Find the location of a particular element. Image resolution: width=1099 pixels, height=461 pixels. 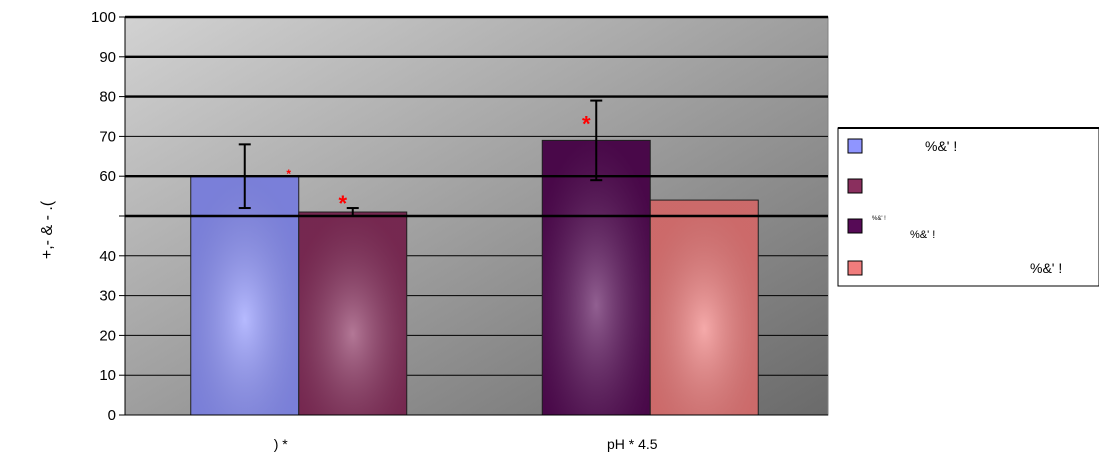

y-tick-label: 30 is located at coordinates (107, 296).